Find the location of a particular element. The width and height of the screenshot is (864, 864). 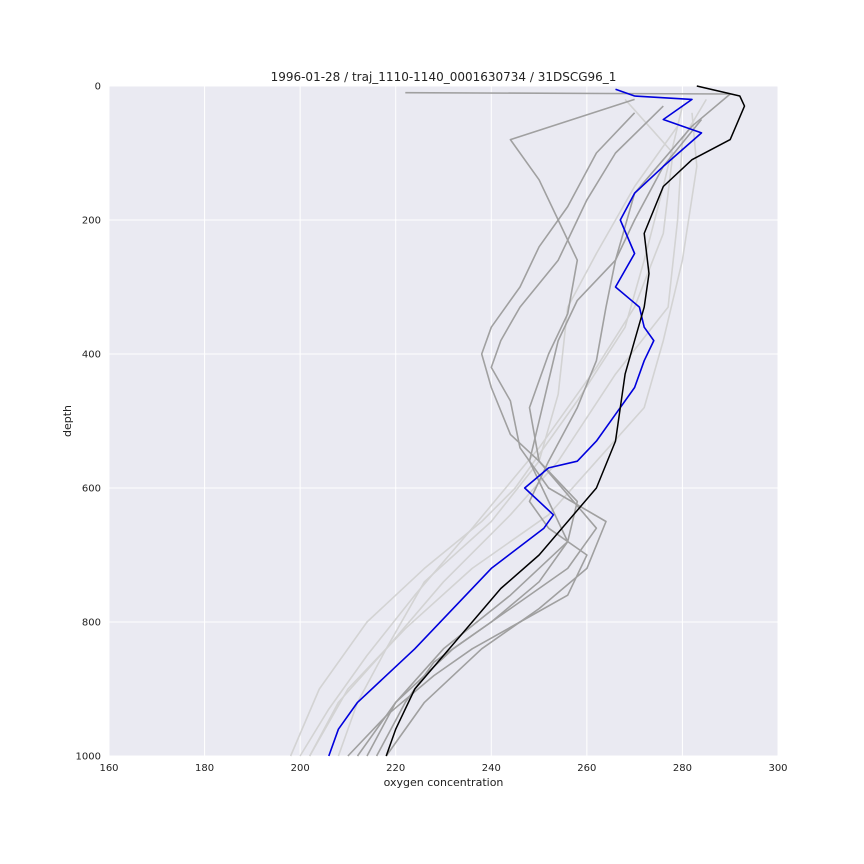

x-tick-label: 200 is located at coordinates (300, 768).